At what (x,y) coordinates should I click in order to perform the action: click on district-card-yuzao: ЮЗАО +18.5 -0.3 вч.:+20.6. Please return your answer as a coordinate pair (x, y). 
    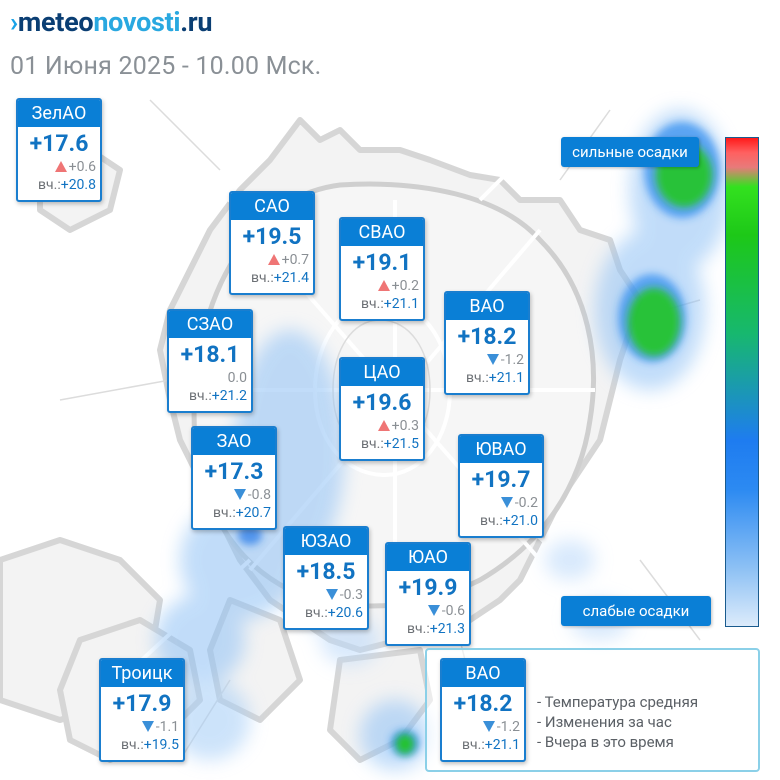
    Looking at the image, I should click on (326, 578).